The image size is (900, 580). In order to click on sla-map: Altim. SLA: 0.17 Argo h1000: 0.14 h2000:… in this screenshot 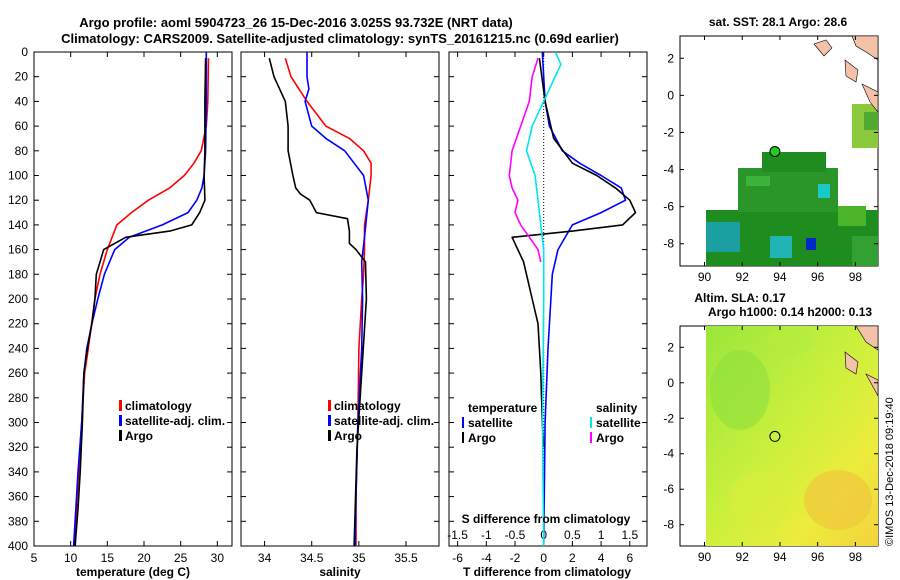, I will do `click(771, 427)`.